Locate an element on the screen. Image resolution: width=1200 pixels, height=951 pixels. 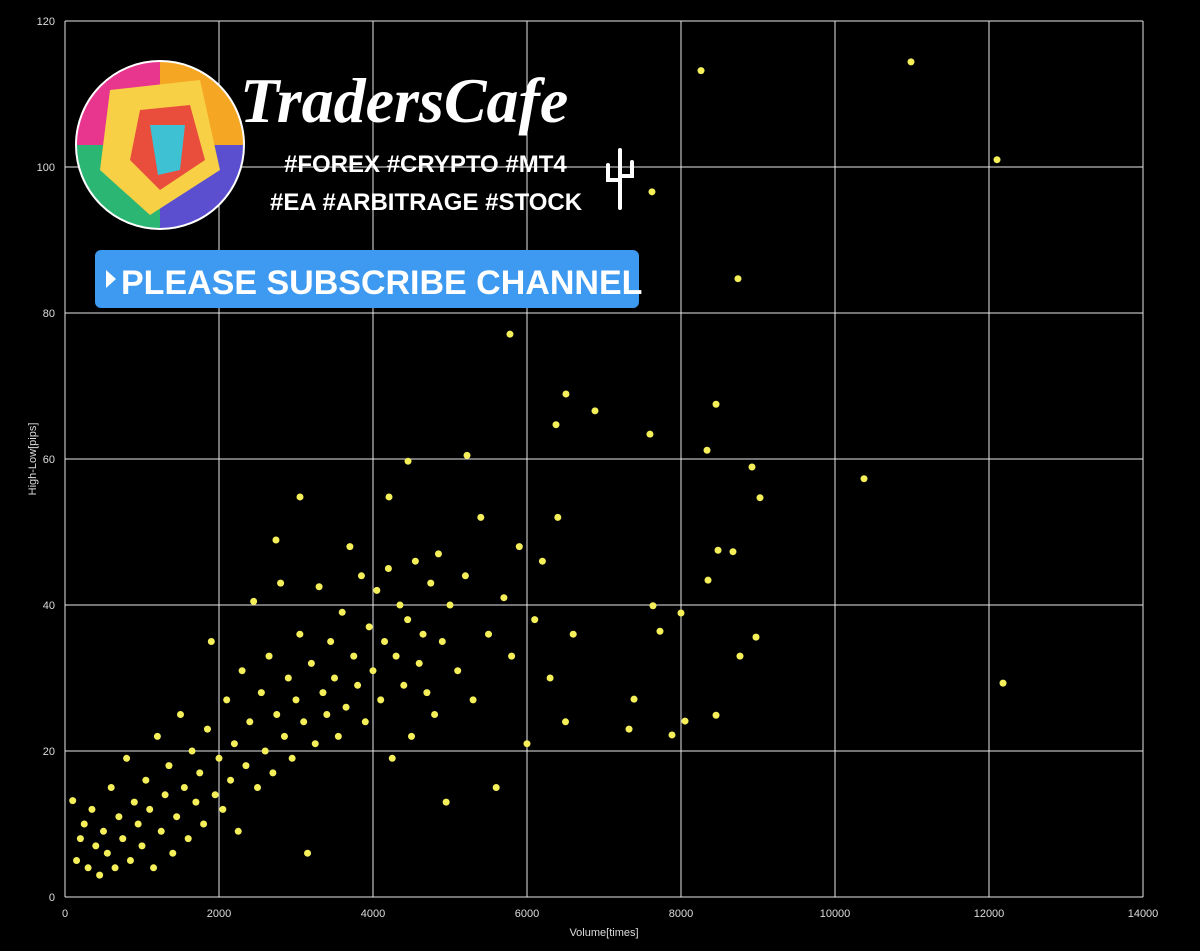
play-icon is located at coordinates (111, 279).